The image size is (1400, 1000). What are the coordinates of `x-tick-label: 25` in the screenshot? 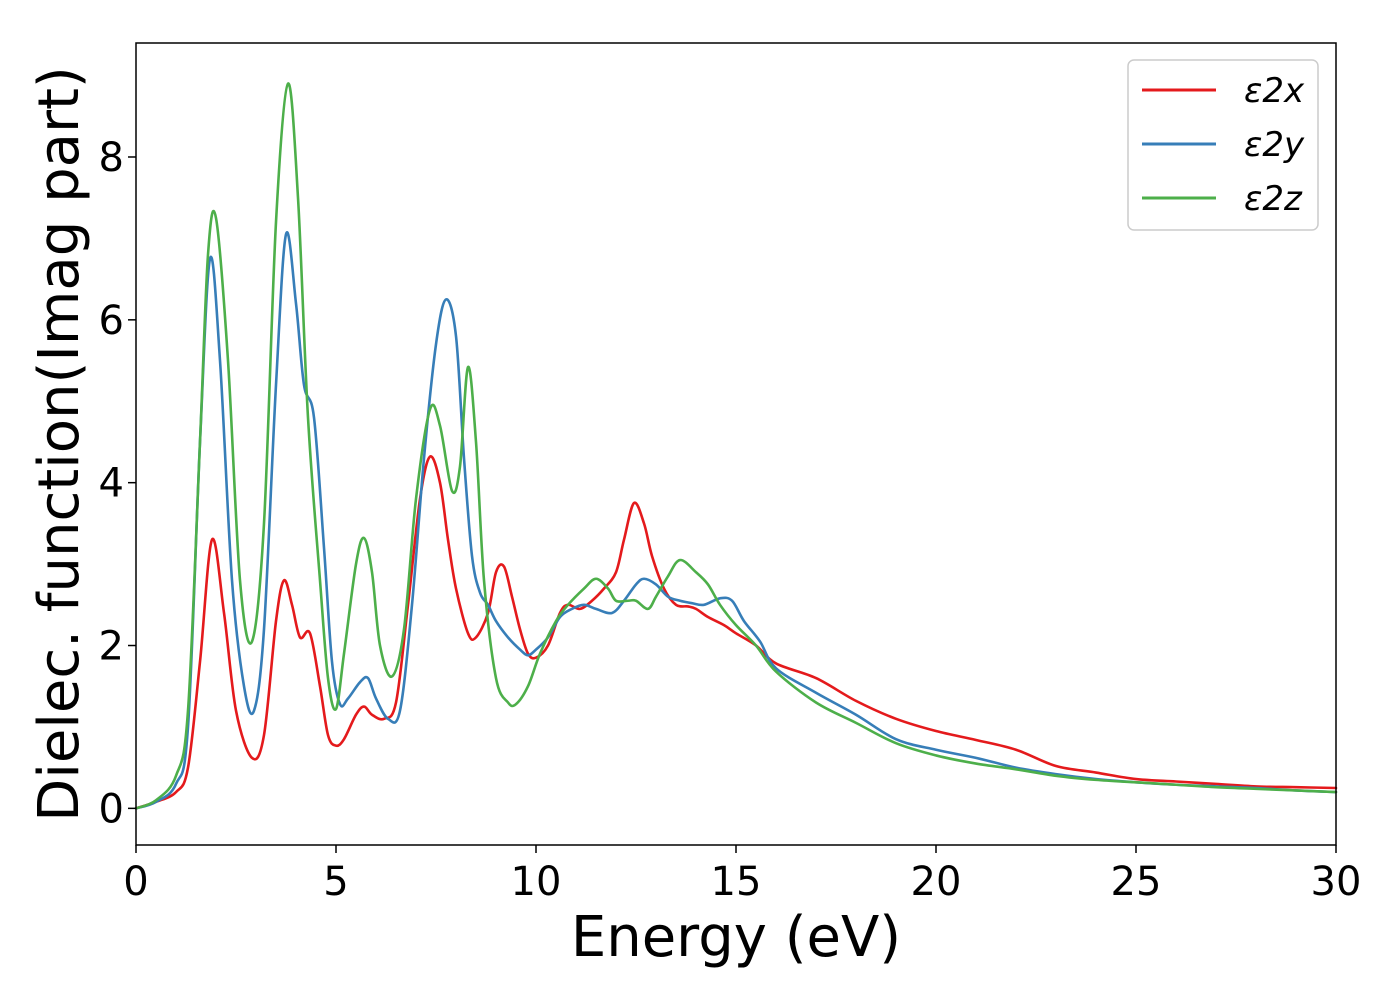 It's located at (1136, 882).